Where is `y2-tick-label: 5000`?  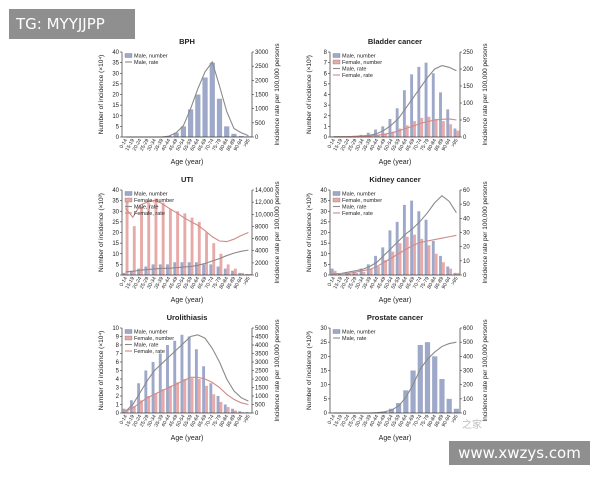
y2-tick-label: 5000 is located at coordinates (262, 329).